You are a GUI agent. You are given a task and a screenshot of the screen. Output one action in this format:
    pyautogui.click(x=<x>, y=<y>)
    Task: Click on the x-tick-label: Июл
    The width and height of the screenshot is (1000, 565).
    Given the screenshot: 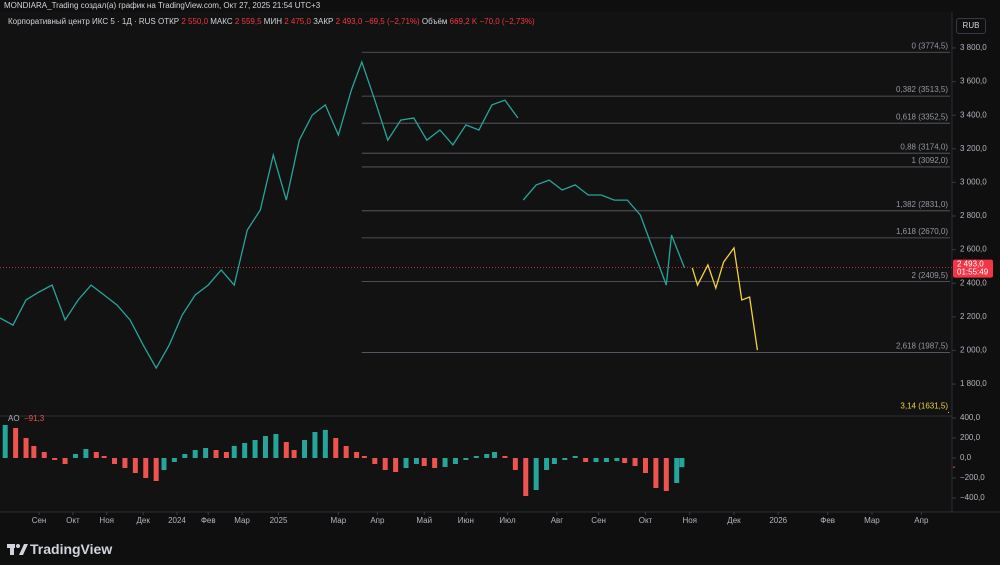 What is the action you would take?
    pyautogui.click(x=507, y=520)
    